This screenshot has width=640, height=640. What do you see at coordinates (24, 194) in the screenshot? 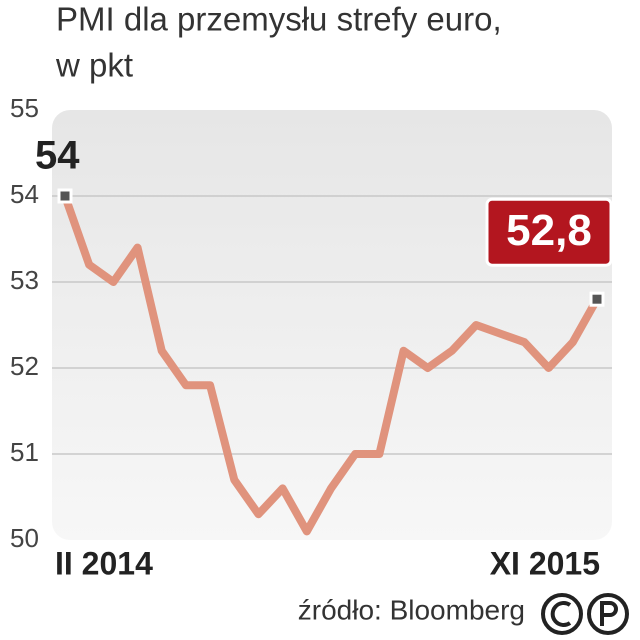
I see `y-tick-label: 54` at bounding box center [24, 194].